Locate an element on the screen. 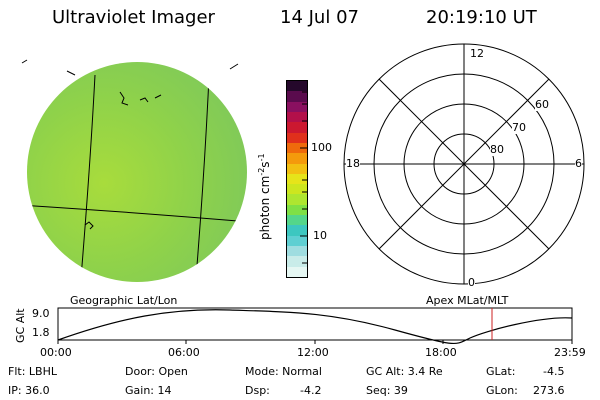 This screenshot has width=600, height=400. status-glat-label: GLat: is located at coordinates (501, 371).